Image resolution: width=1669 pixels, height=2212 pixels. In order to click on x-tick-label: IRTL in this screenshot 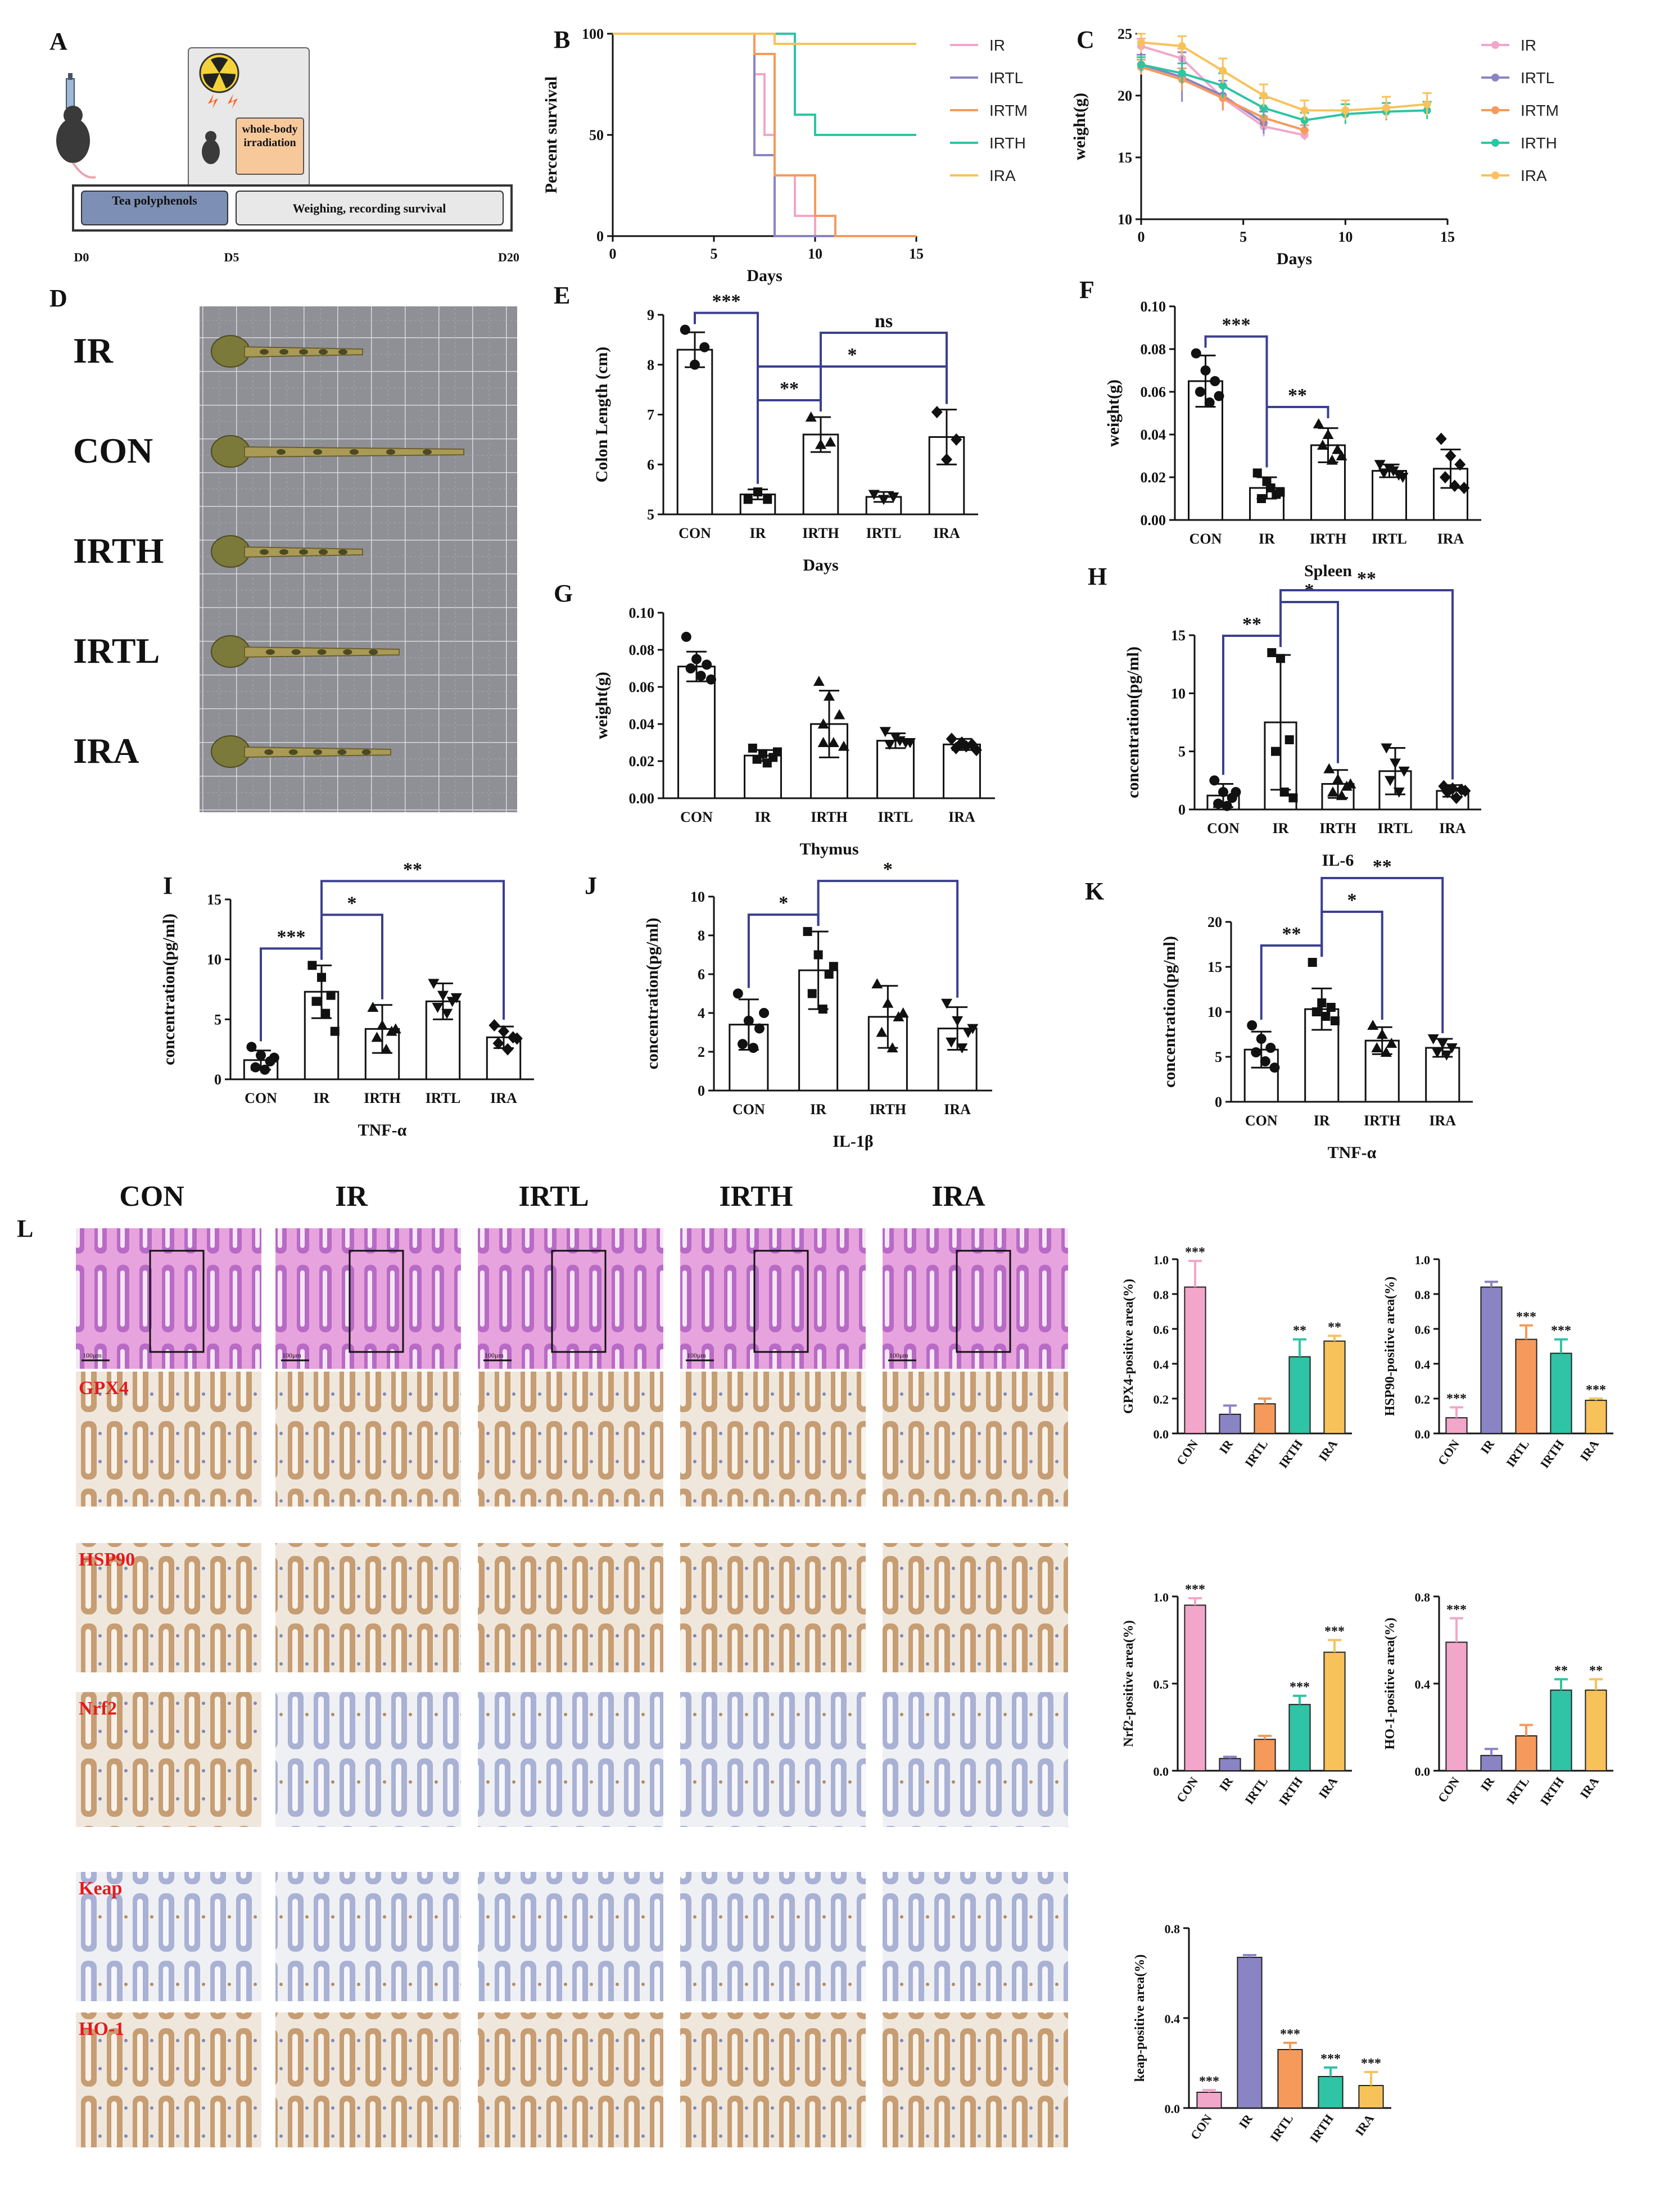, I will do `click(1395, 828)`.